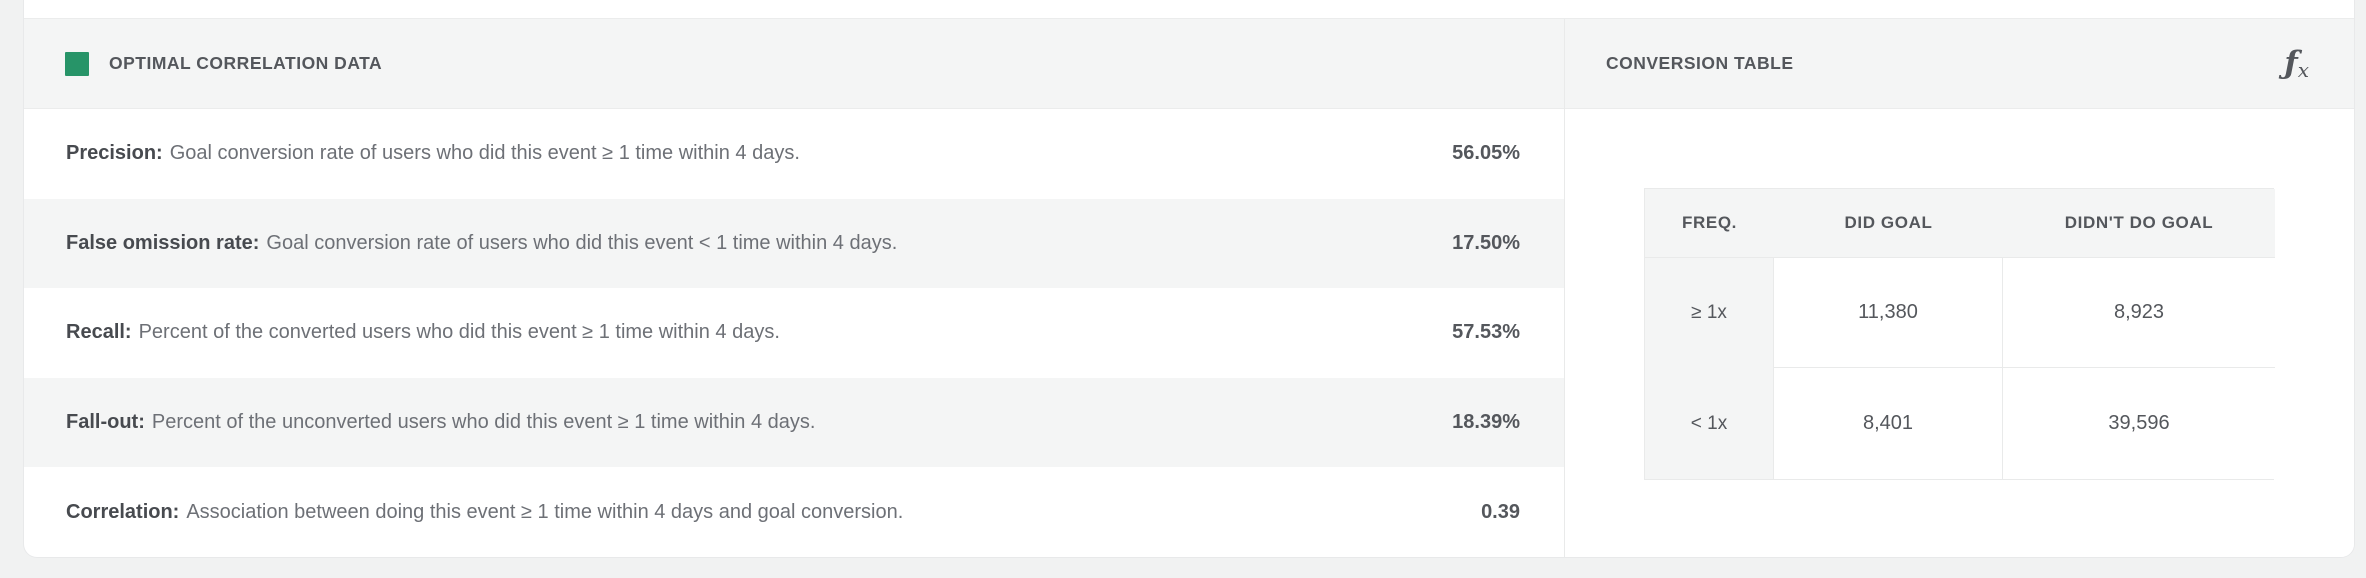 This screenshot has width=2366, height=578. What do you see at coordinates (2303, 69) in the screenshot?
I see `fx-x-glyph: x` at bounding box center [2303, 69].